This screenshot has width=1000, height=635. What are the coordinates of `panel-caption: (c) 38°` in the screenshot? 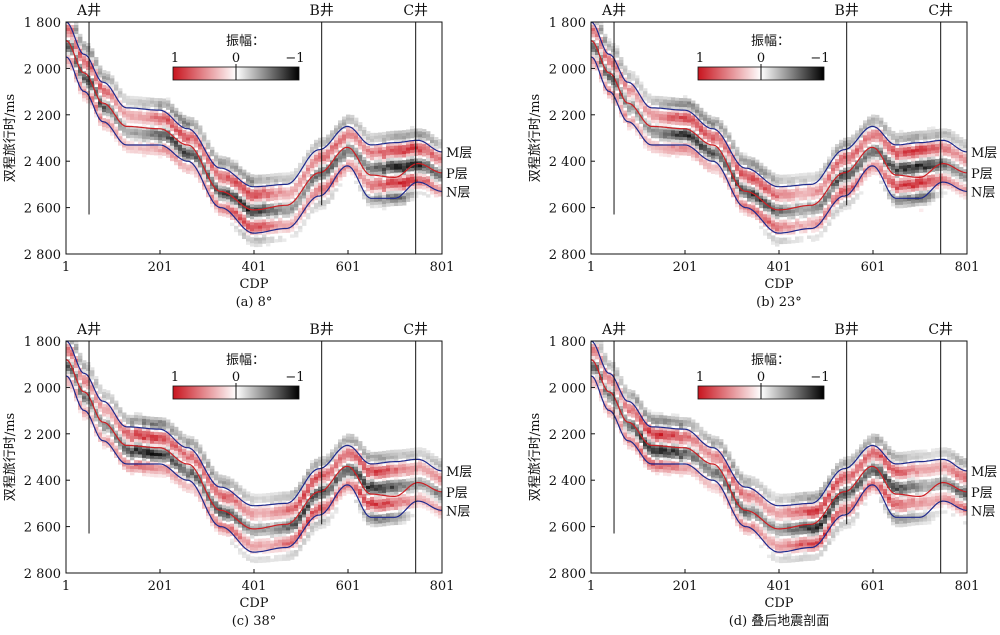 It's located at (254, 621).